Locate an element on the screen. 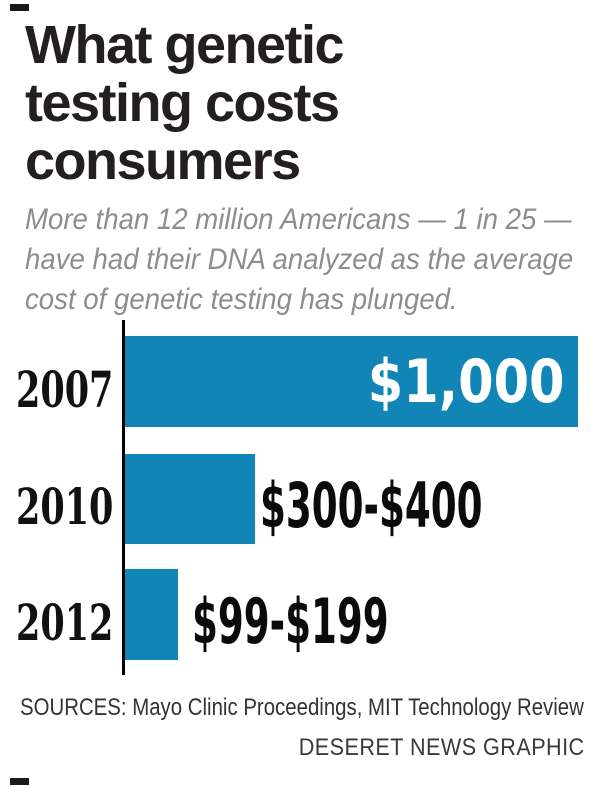 The image size is (600, 788). chart-axis-line is located at coordinates (123, 497).